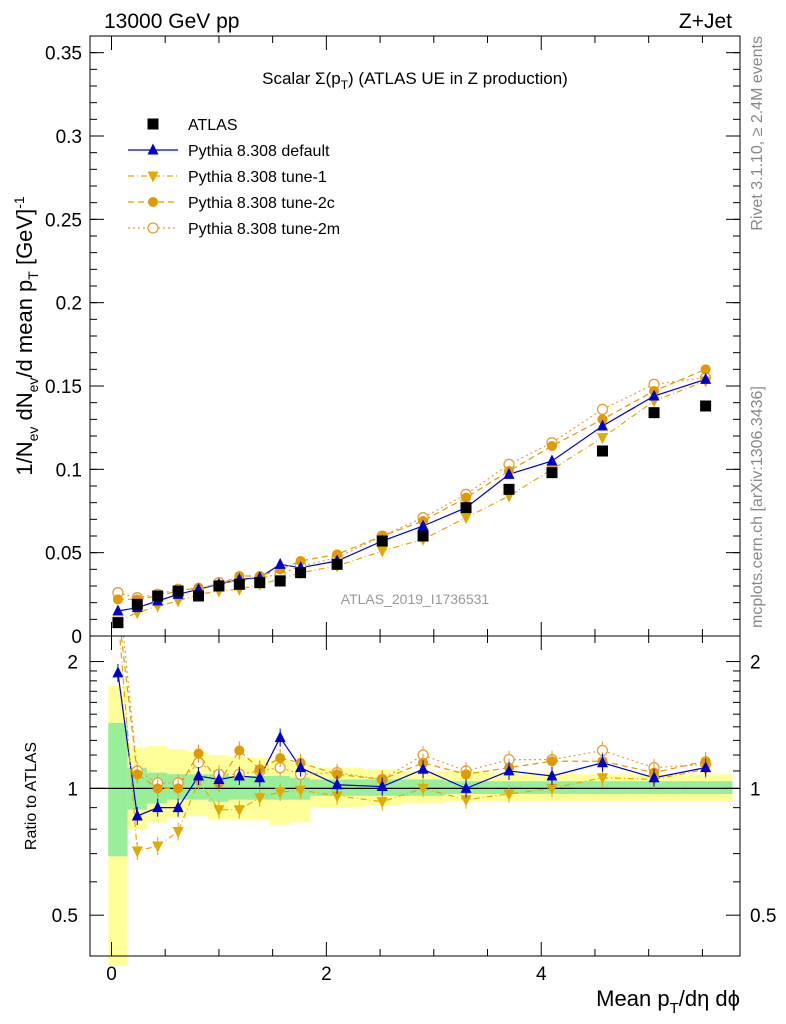 This screenshot has width=786, height=1024. I want to click on main-ytick-label: 0.1, so click(69, 470).